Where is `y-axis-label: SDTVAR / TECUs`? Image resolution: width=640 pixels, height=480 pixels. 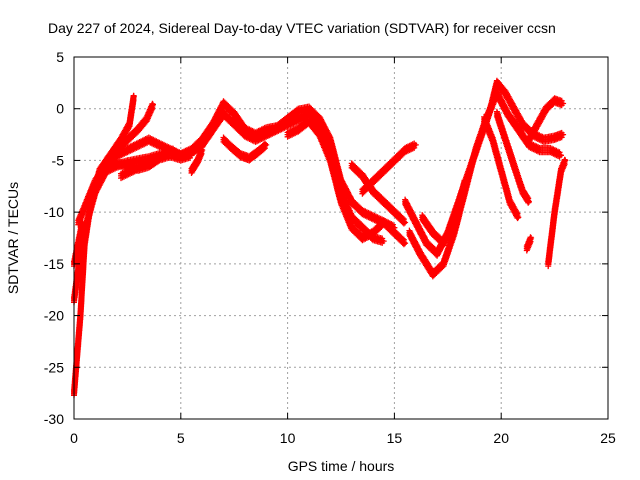
y-axis-label: SDTVAR / TECUs is located at coordinates (13, 238).